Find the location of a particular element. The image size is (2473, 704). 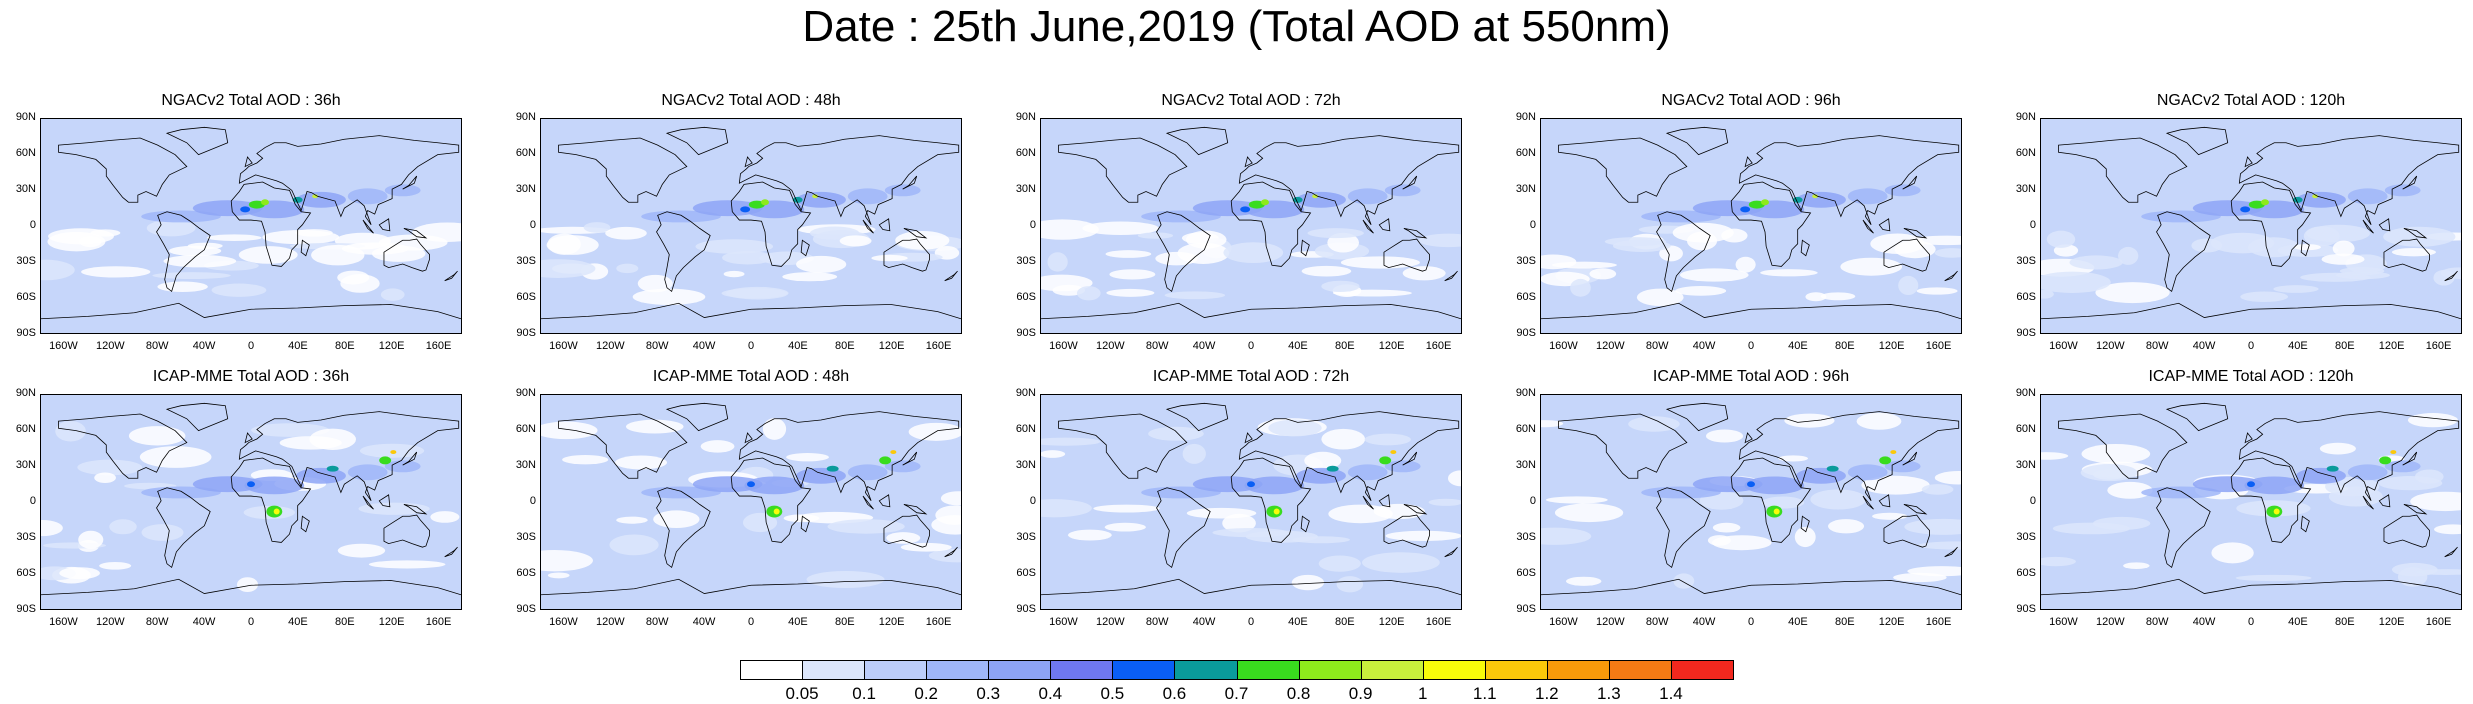

antarctica-coastline is located at coordinates (2251, 587).